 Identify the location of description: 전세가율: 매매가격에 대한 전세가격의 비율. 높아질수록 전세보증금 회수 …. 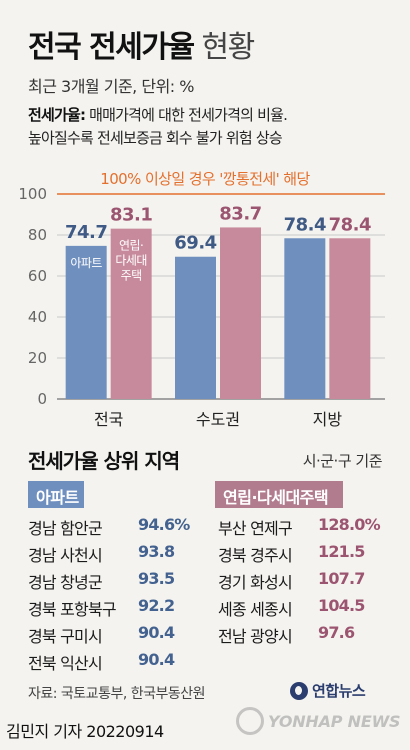
(213, 127).